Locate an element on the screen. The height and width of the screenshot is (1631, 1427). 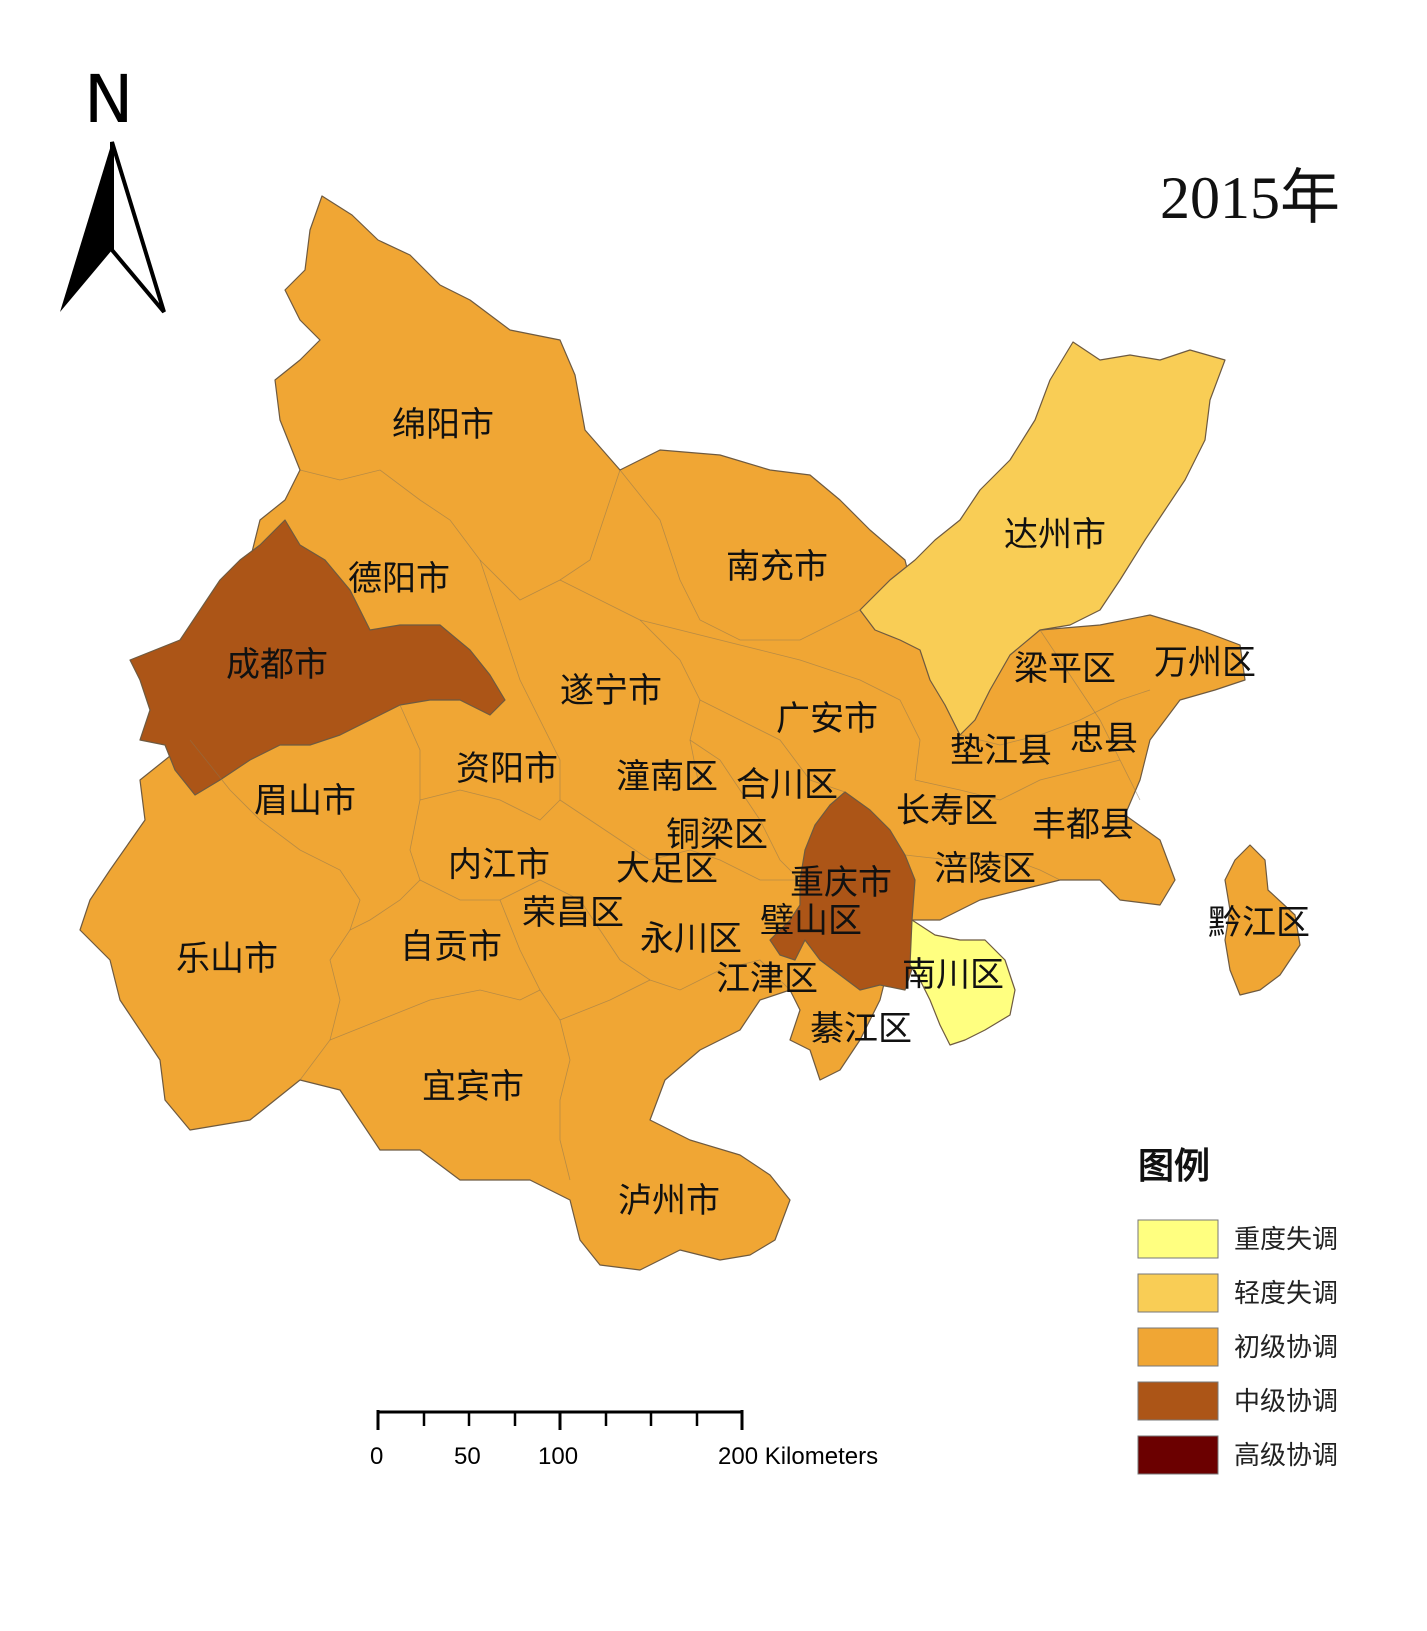
scale-label: 200 Kilometers is located at coordinates (798, 1456).